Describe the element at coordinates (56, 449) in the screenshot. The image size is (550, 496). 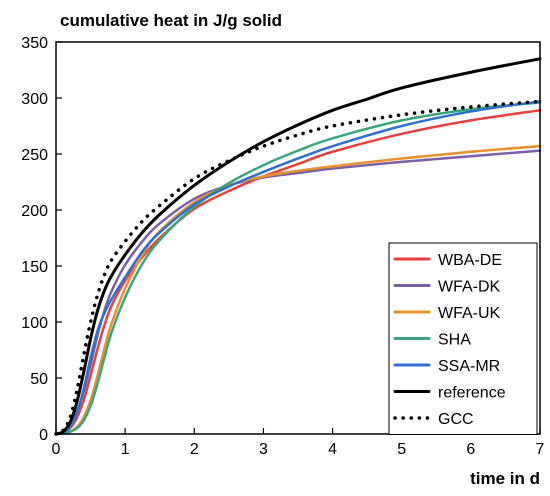
I see `x-tick-label: 0` at that location.